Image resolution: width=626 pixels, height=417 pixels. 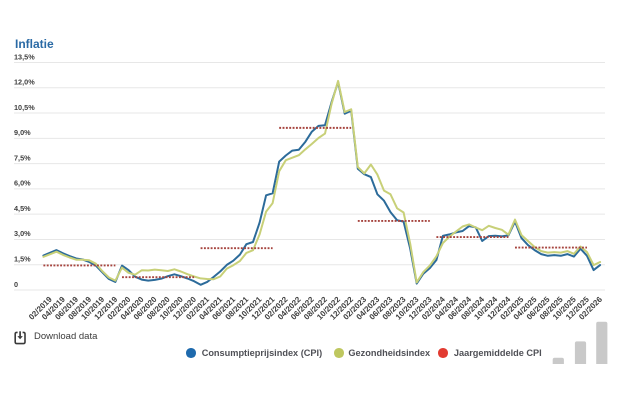 What do you see at coordinates (22, 132) in the screenshot?
I see `svg-text: 9,0%` at bounding box center [22, 132].